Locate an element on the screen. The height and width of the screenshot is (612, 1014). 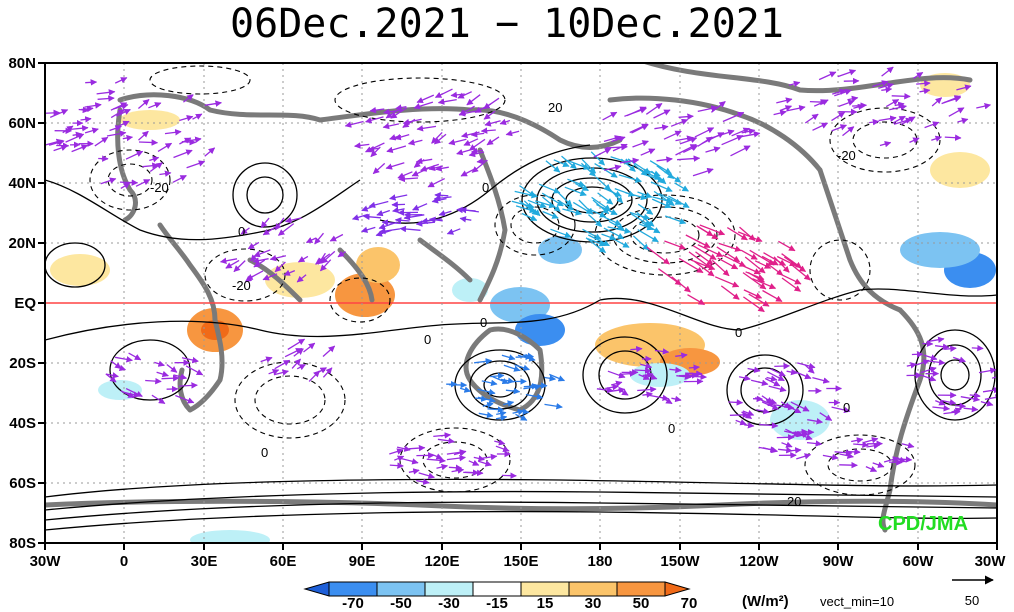
colorbar-tick: 15 is located at coordinates (545, 603).